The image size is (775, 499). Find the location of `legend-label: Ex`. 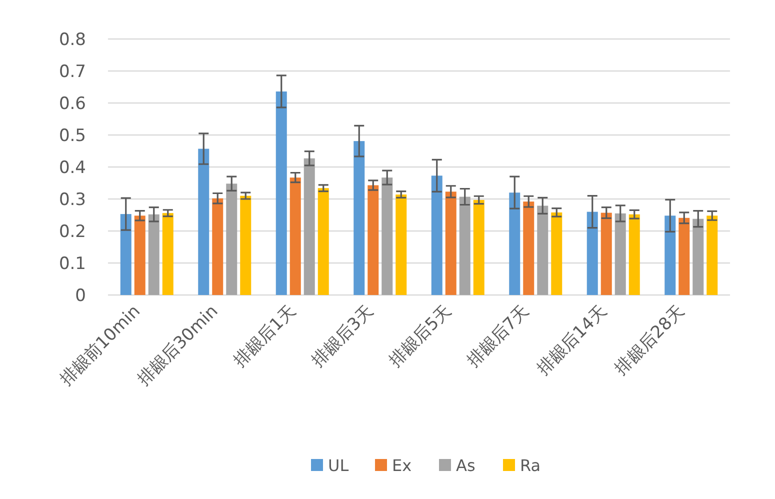

legend-label: Ex is located at coordinates (402, 465).